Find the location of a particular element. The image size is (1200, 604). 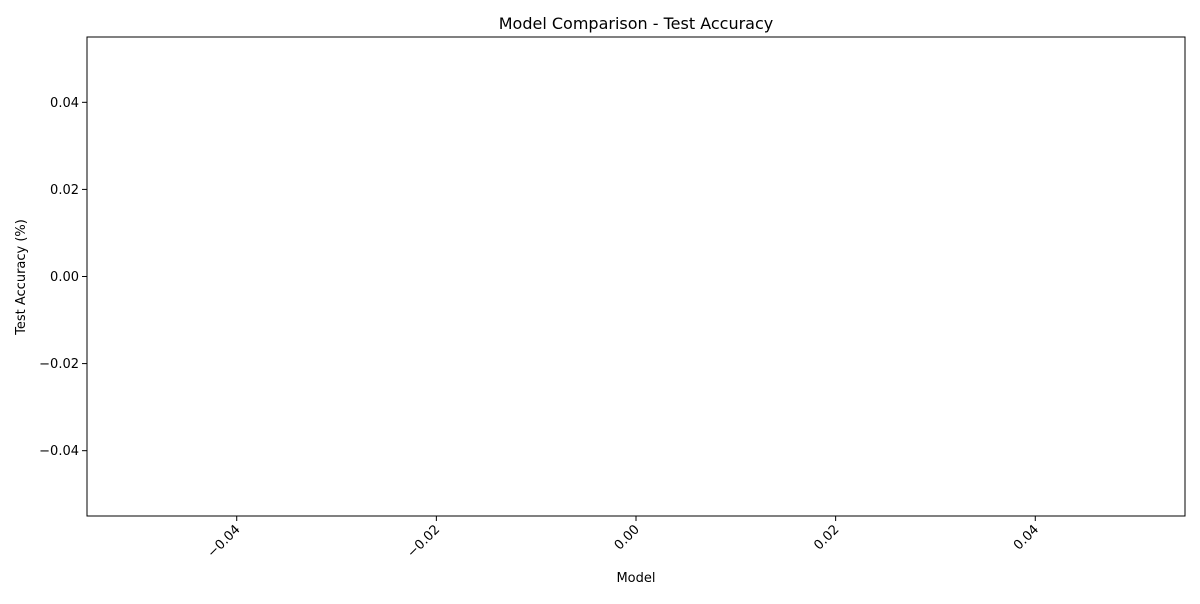

x-tick-label: −0.02 is located at coordinates (423, 541).